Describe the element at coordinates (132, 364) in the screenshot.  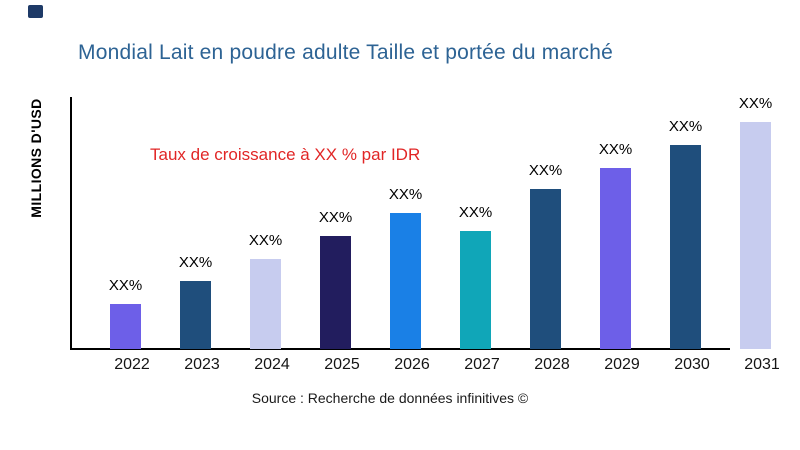
I see `x-tick-2022: 2022` at that location.